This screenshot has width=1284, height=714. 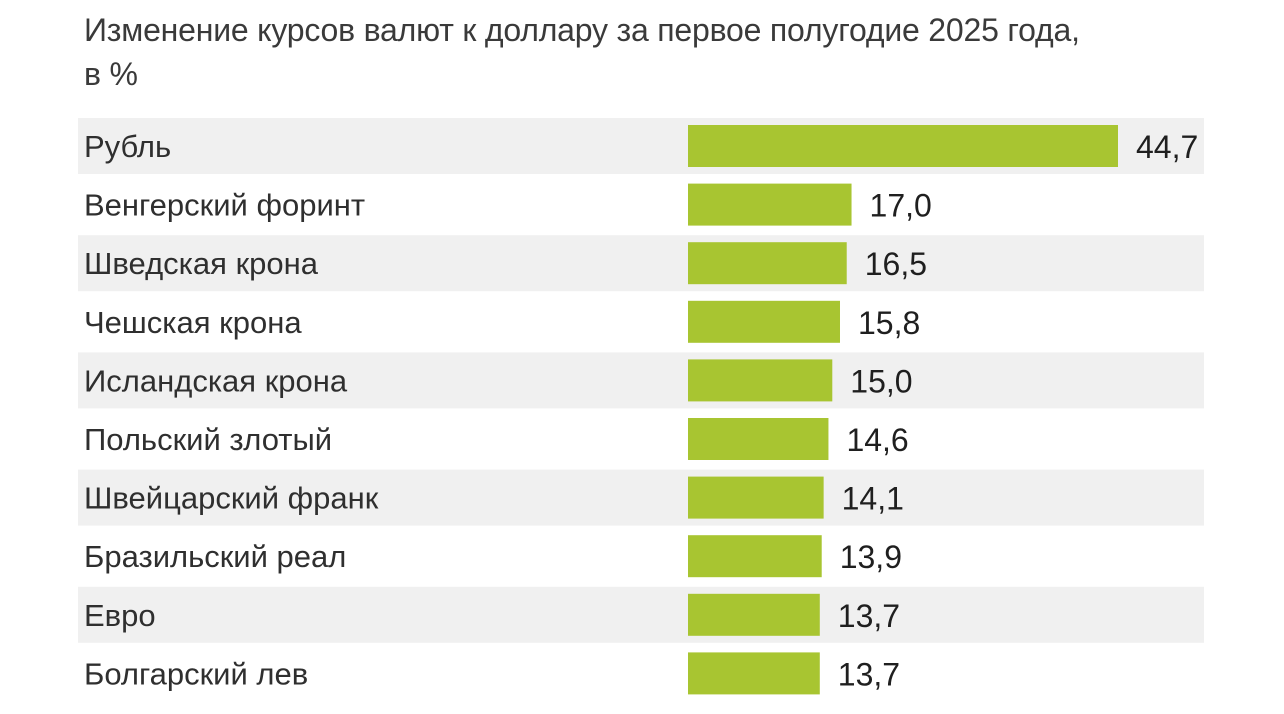 I want to click on value-label: 14,6, so click(x=877, y=440).